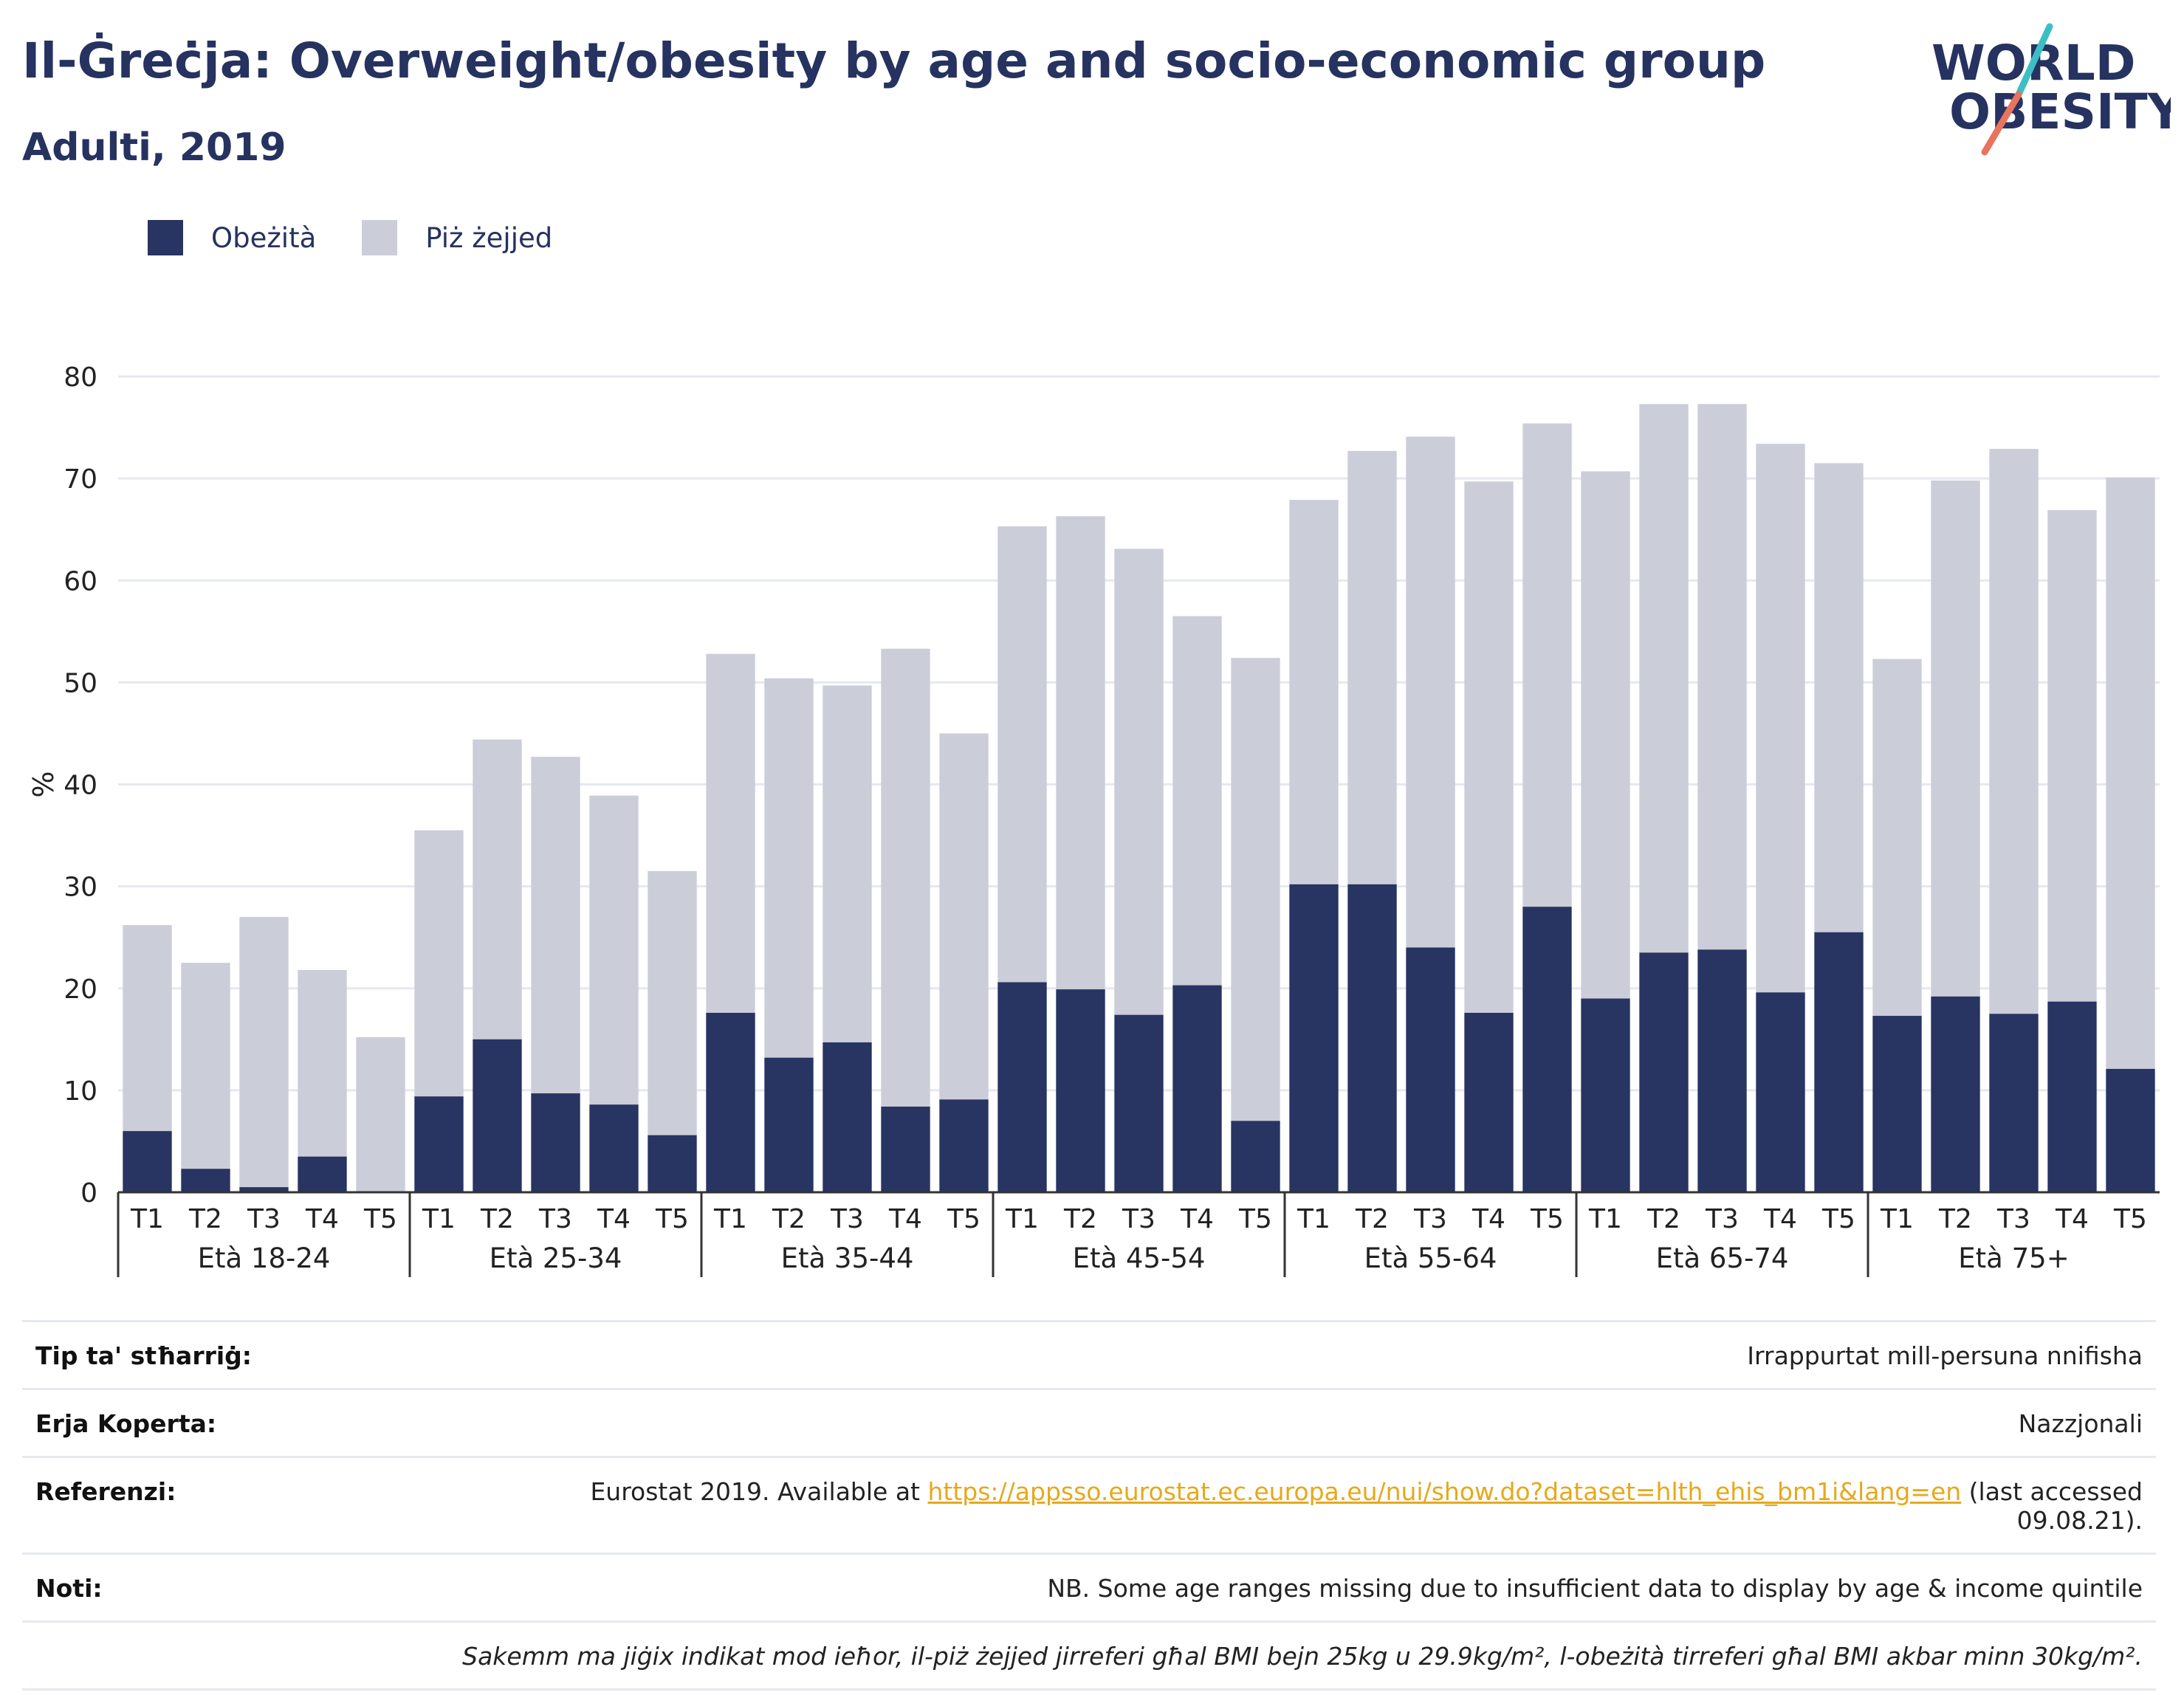 This screenshot has width=2184, height=1695. Describe the element at coordinates (1431, 1258) in the screenshot. I see `group-label: Età 55-64` at that location.